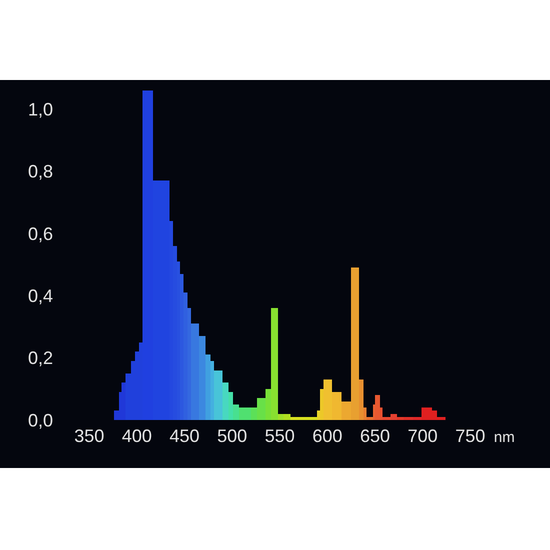  What do you see at coordinates (89, 436) in the screenshot?
I see `x-tick-label: 350` at bounding box center [89, 436].